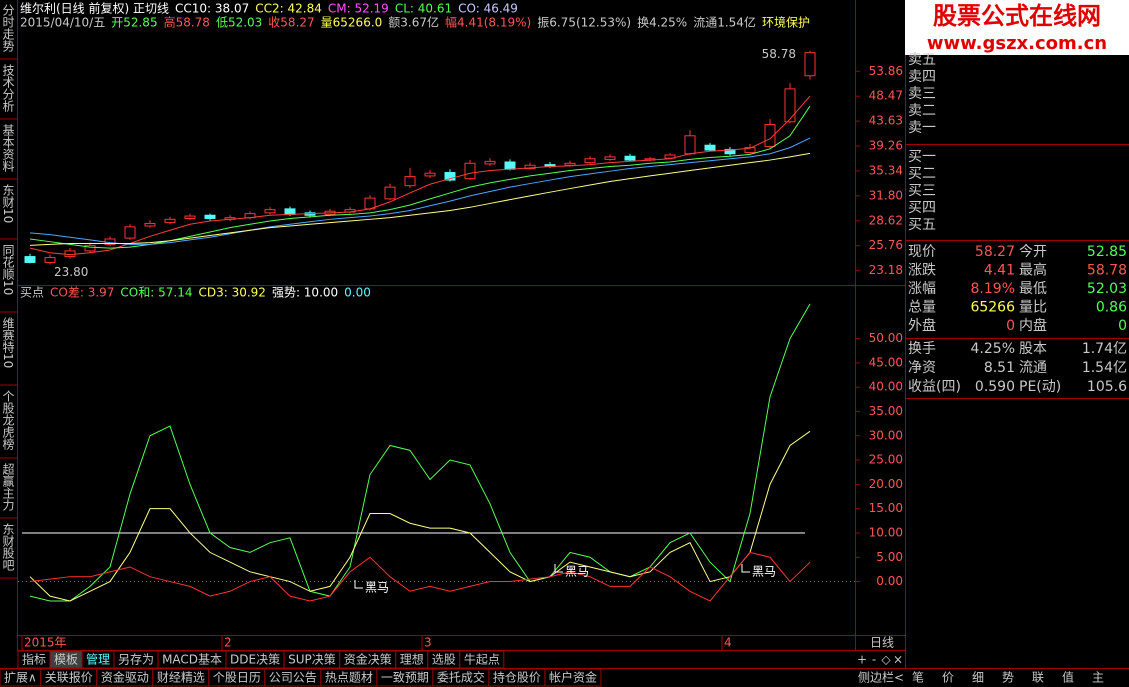 Image resolution: width=1129 pixels, height=687 pixels. I want to click on quote-cell: 涨幅, so click(922, 289).